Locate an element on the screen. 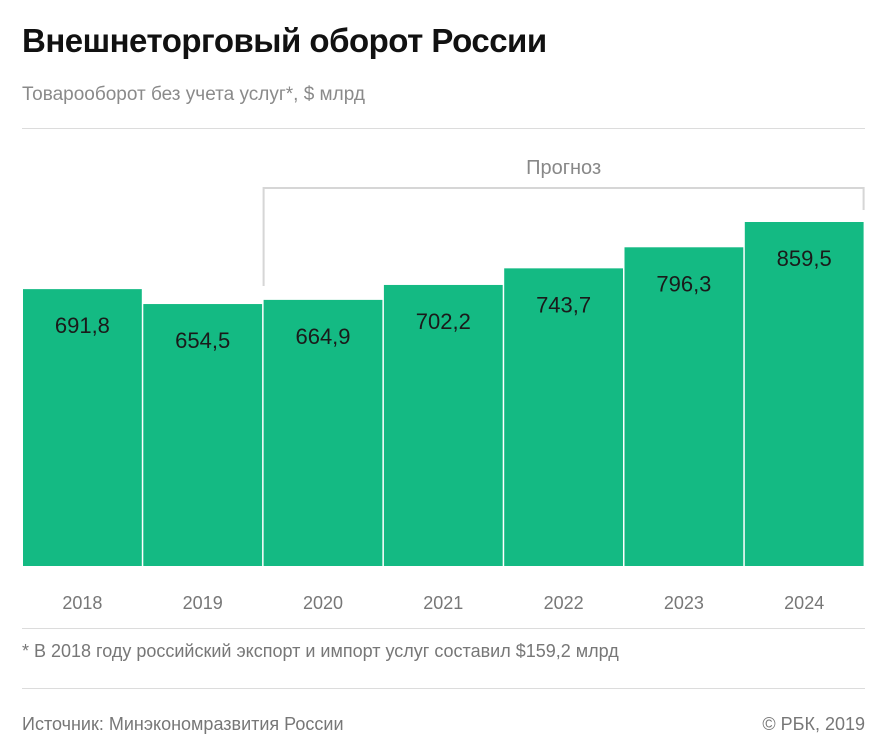  bar-2022 is located at coordinates (563, 417).